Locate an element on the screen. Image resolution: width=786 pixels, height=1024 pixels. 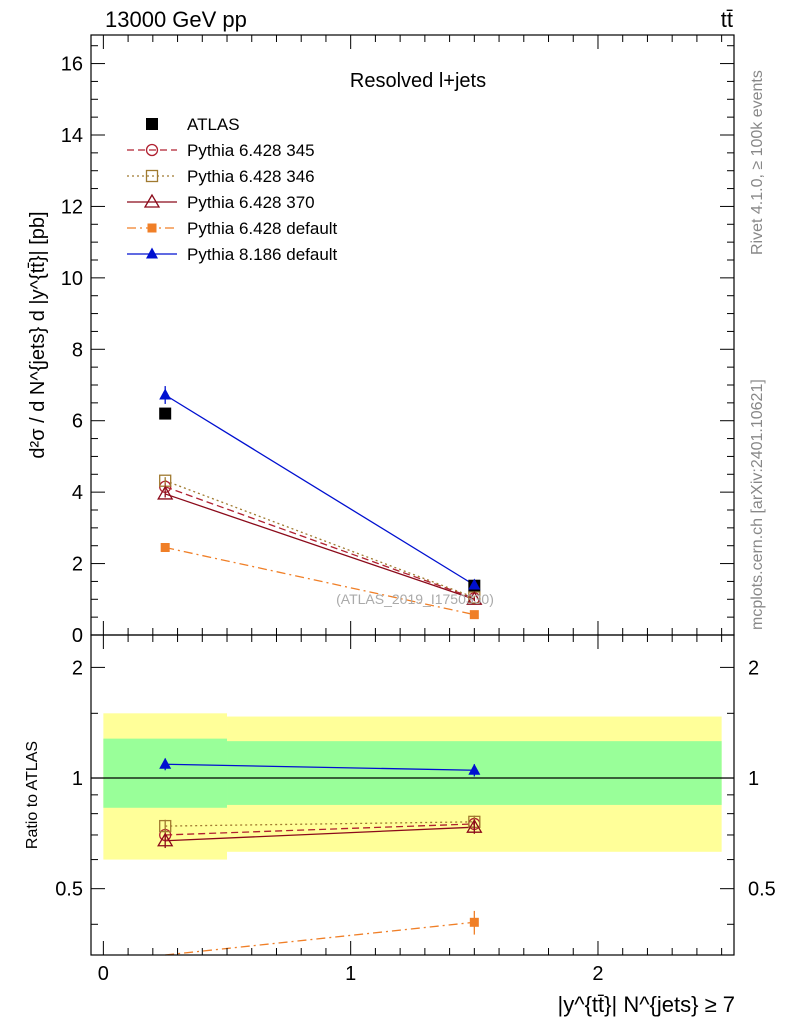
ratio-line-py345 is located at coordinates (320, 829).